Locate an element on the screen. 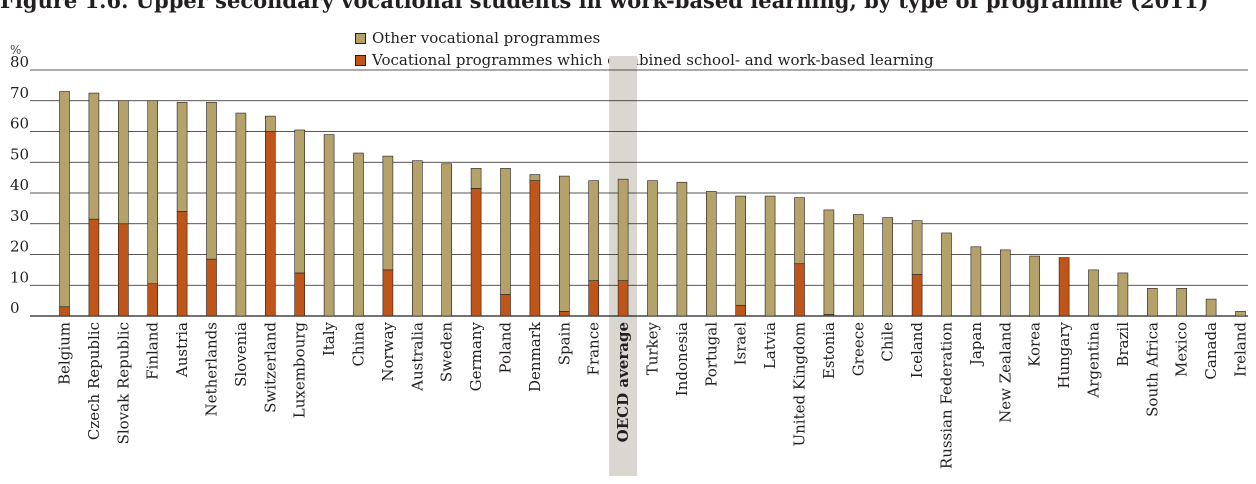 This screenshot has height=484, width=1256. category-label: South Africa is located at coordinates (1152, 369).